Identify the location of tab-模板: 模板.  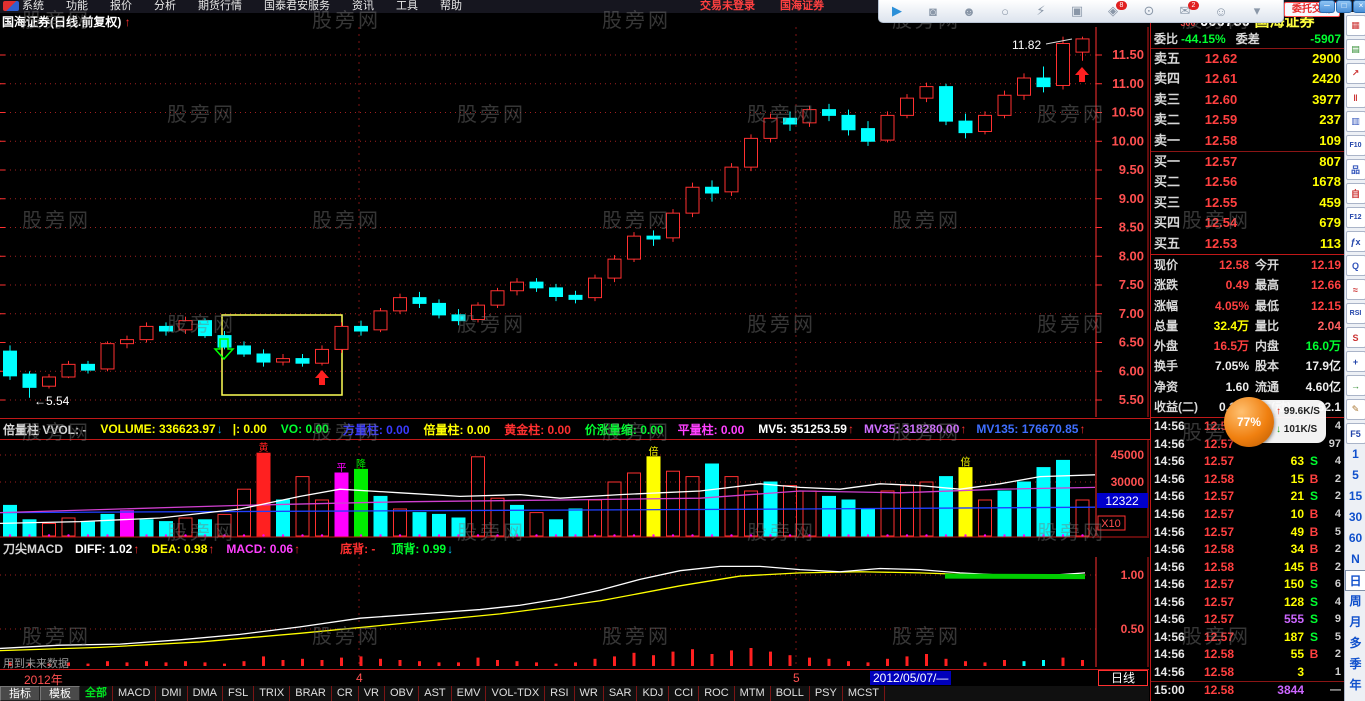
(60, 693).